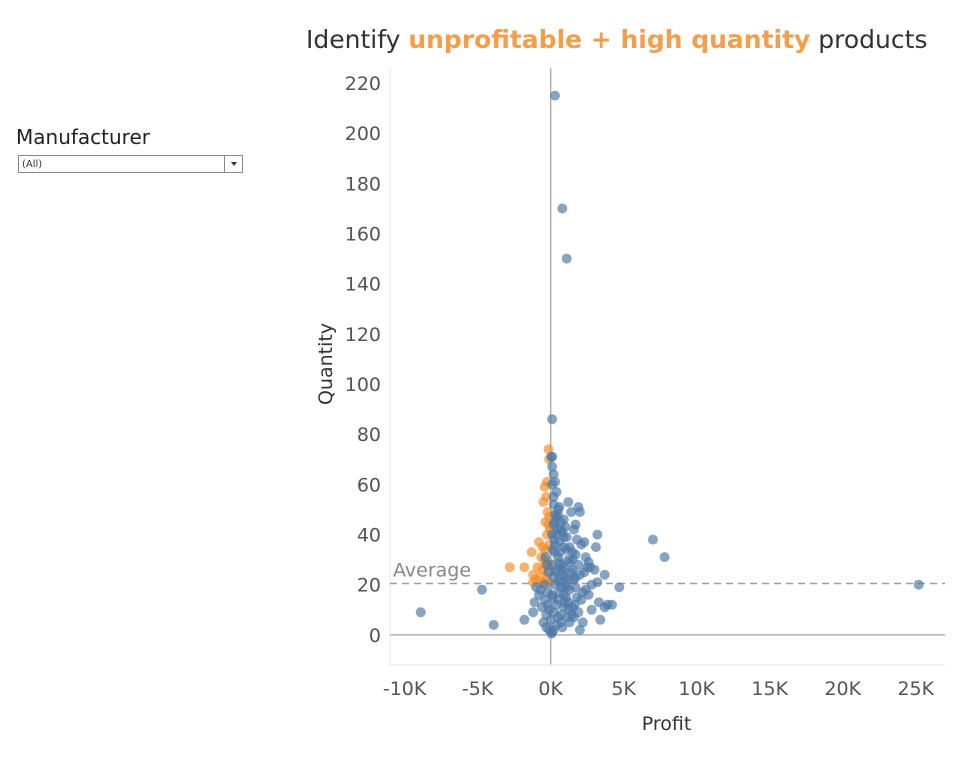 This screenshot has height=769, width=980. I want to click on x-axis-ticks: -10K -5K 0K 5K 10K 15K 20K 25K, so click(659, 689).